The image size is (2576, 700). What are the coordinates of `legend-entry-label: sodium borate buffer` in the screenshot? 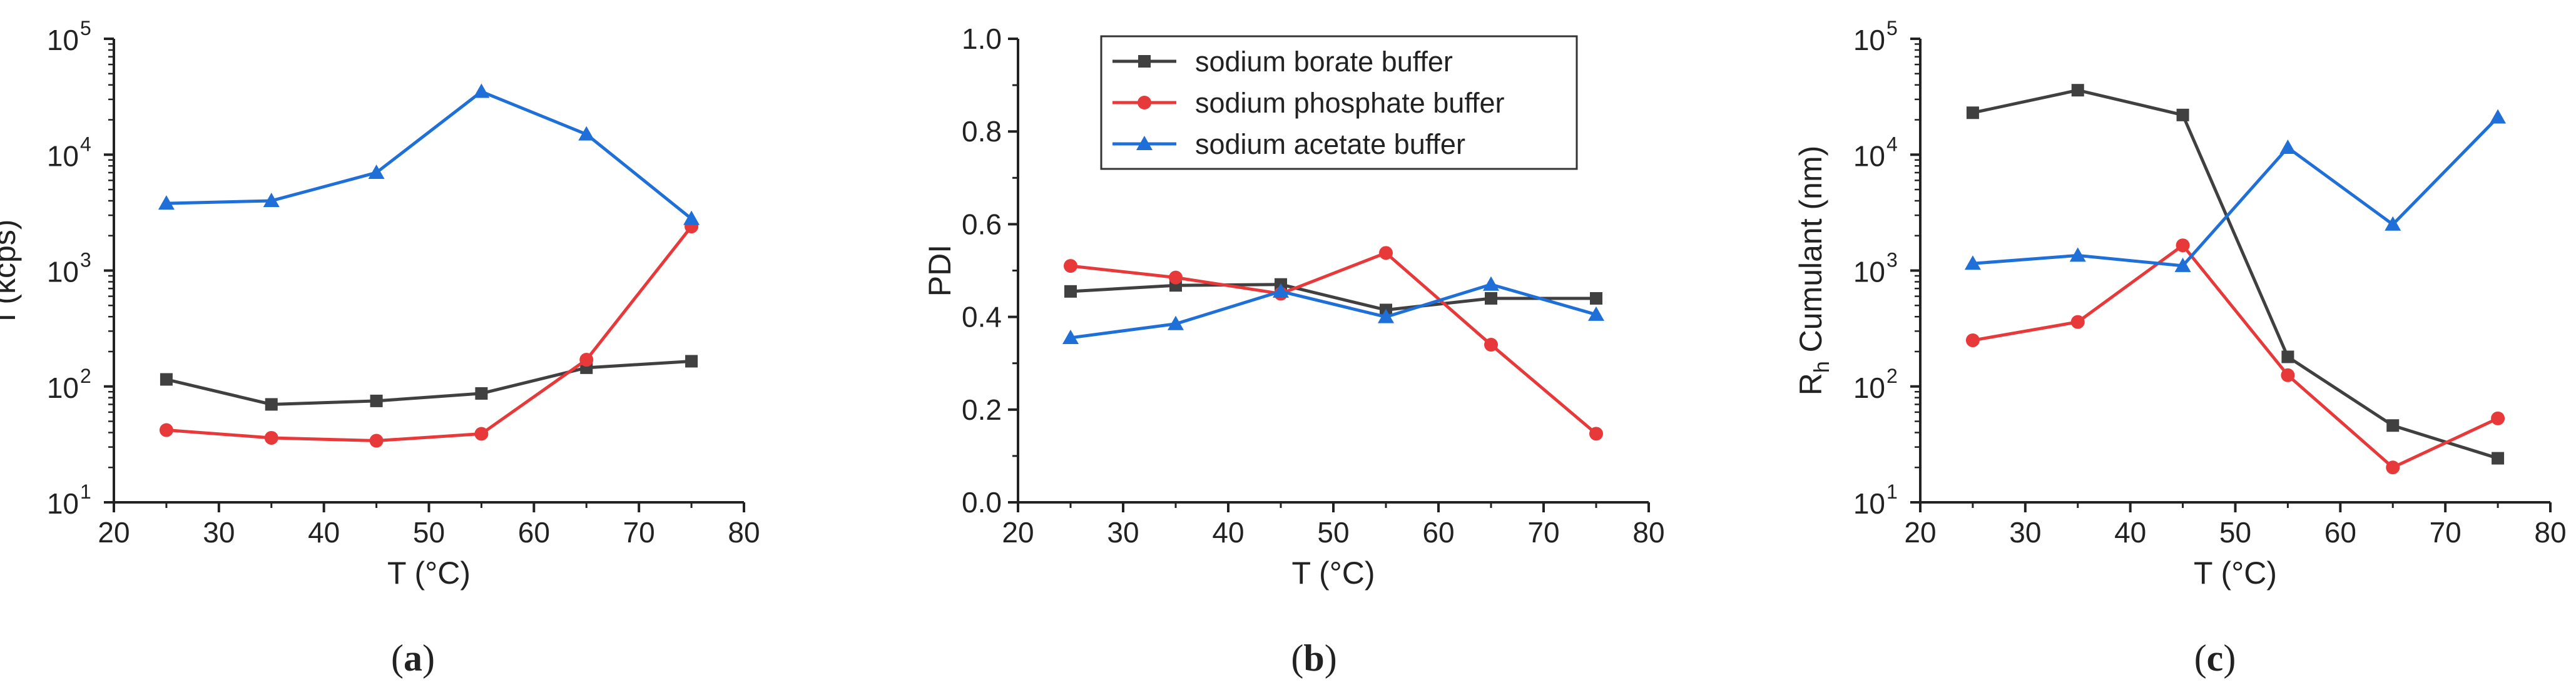 It's located at (1324, 62).